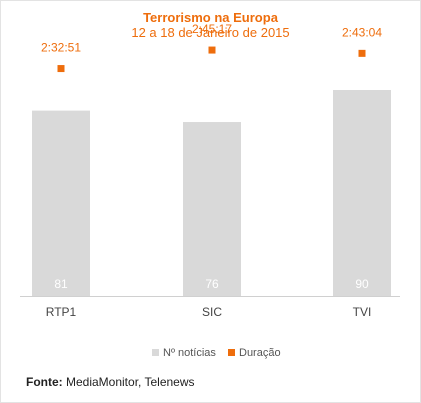 This screenshot has height=403, width=421. I want to click on source-text: MediaMonitor, Telenews, so click(128, 382).